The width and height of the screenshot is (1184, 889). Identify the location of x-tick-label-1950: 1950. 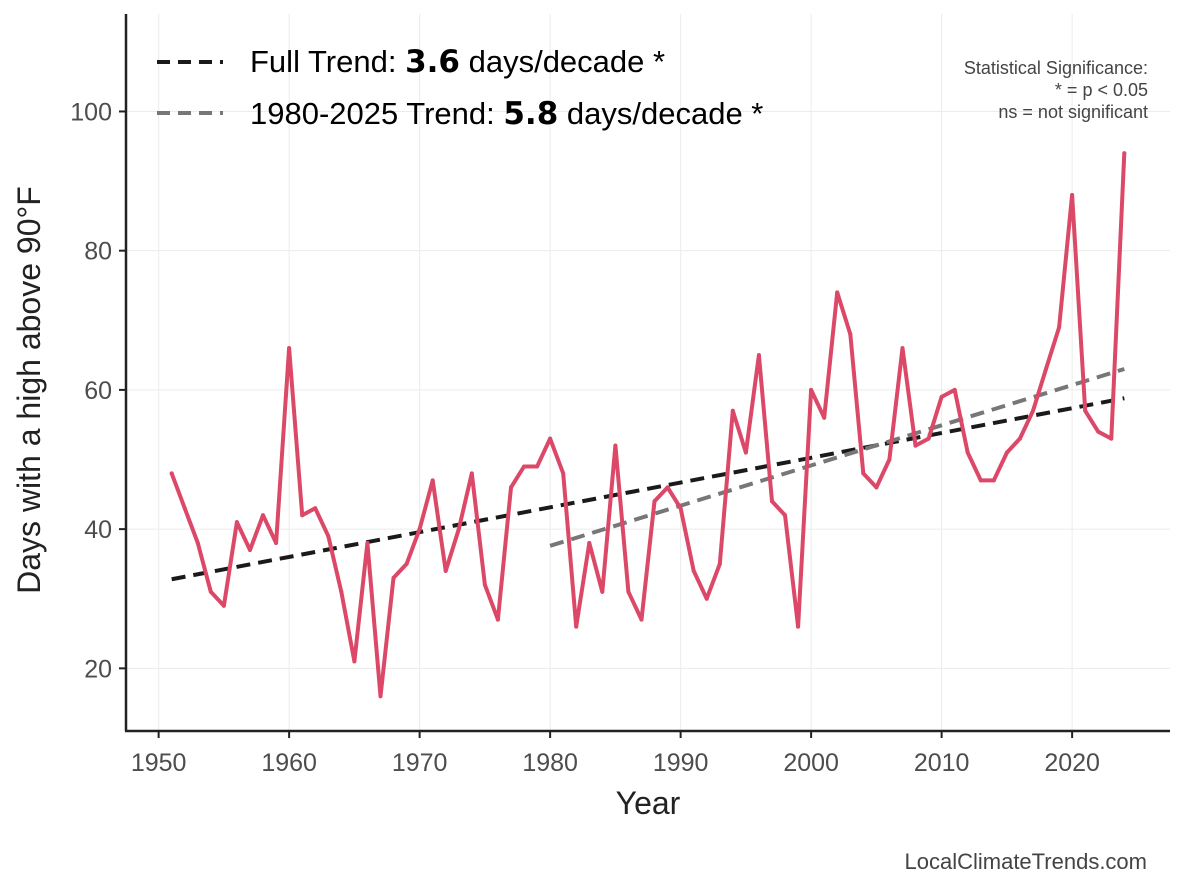
(159, 763).